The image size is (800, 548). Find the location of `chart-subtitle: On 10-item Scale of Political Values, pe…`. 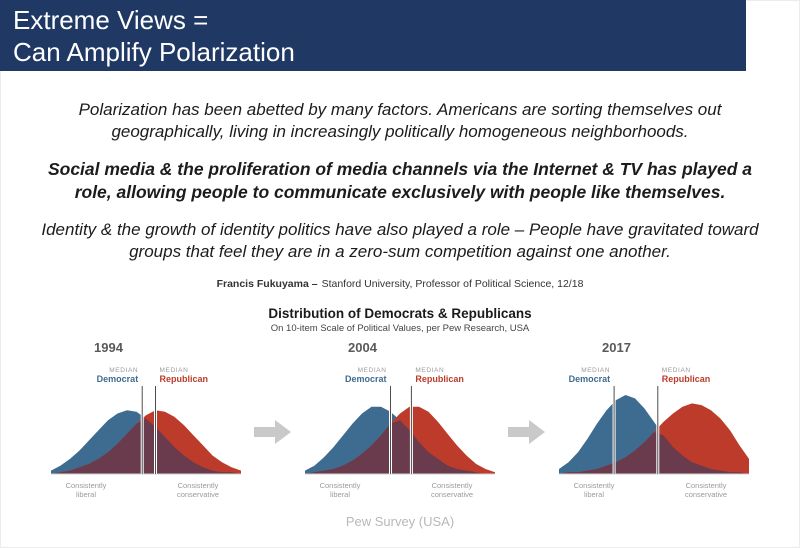

chart-subtitle: On 10-item Scale of Political Values, pe… is located at coordinates (400, 328).